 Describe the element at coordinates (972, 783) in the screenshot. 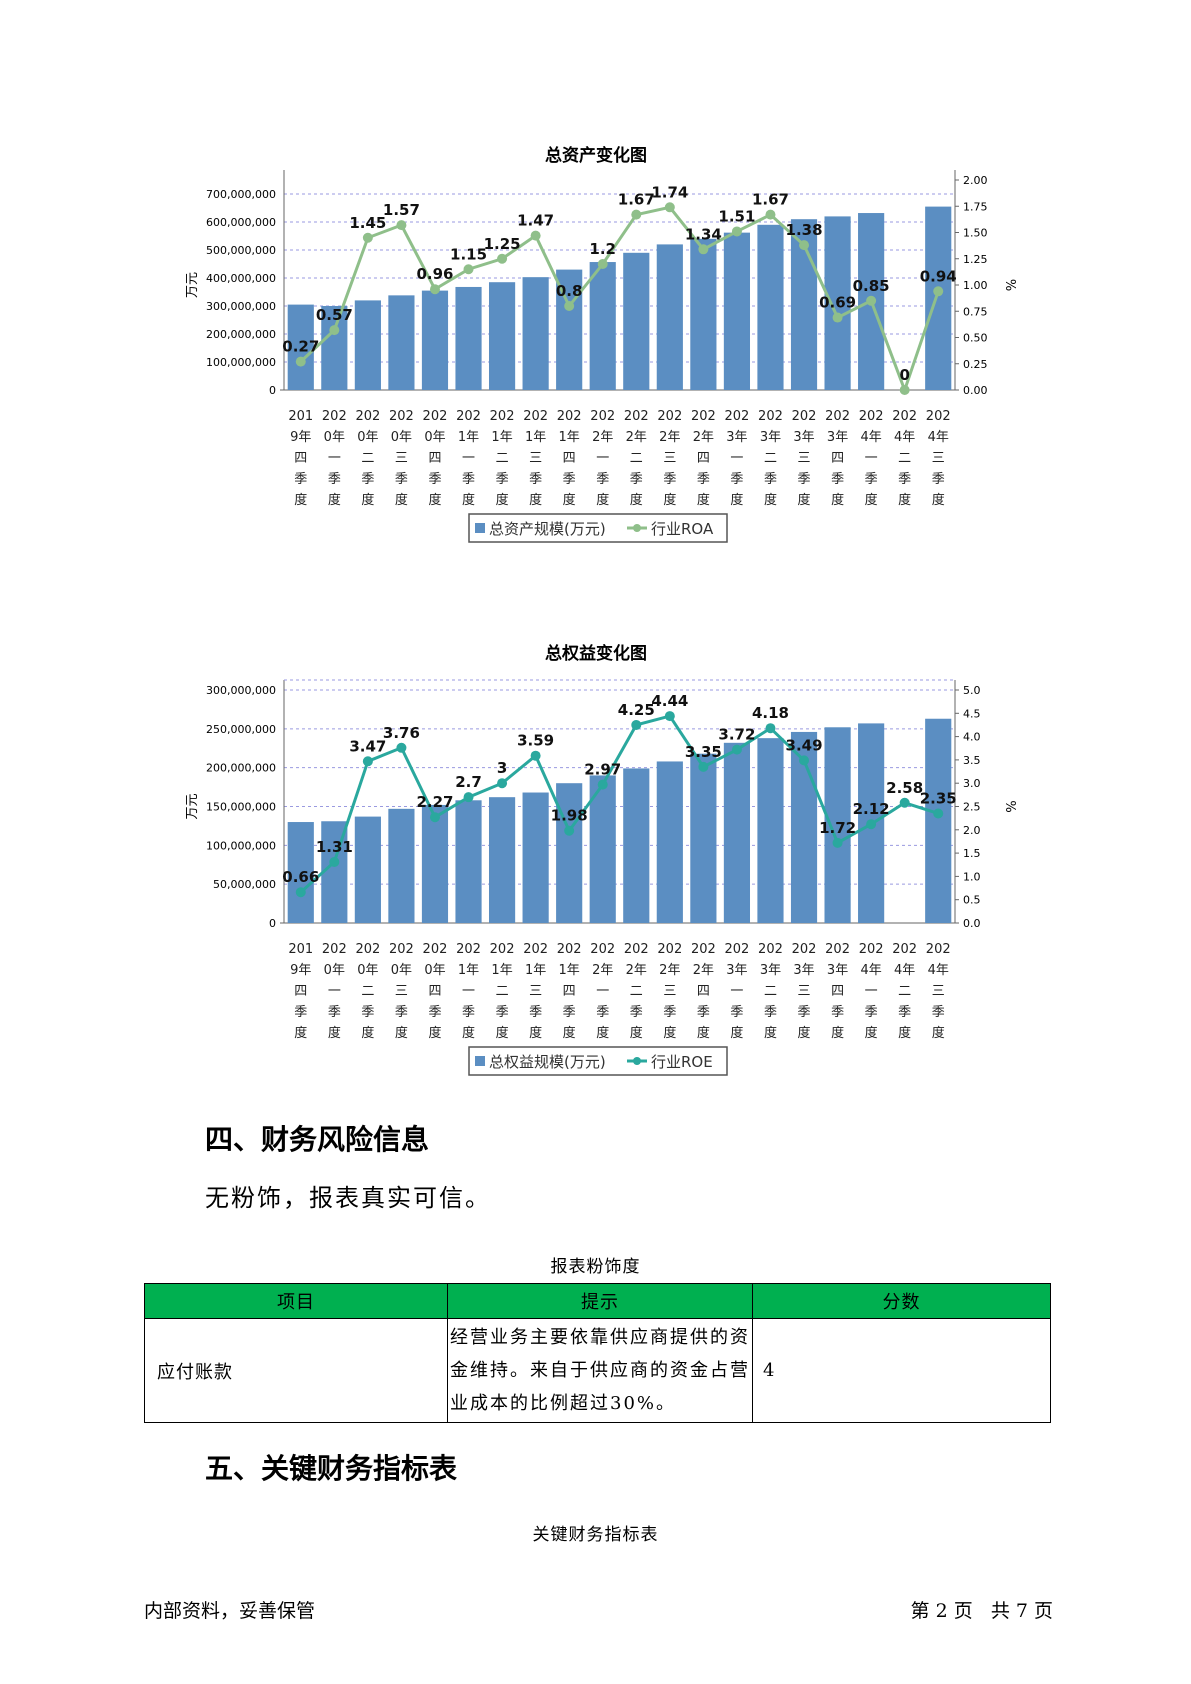

I see `right-axis-tick-label: 3.0` at that location.